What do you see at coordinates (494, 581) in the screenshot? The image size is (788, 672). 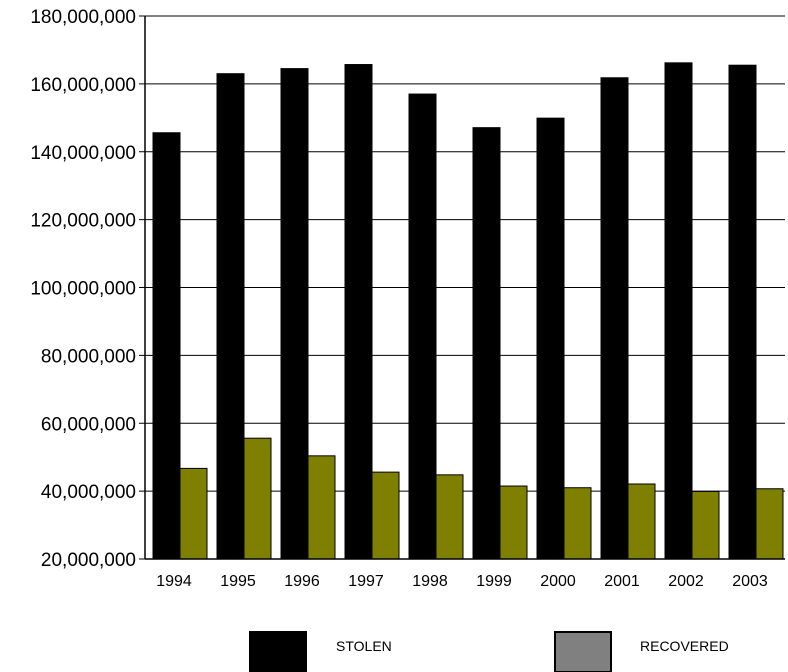 I see `x-tick-label: 1999` at bounding box center [494, 581].